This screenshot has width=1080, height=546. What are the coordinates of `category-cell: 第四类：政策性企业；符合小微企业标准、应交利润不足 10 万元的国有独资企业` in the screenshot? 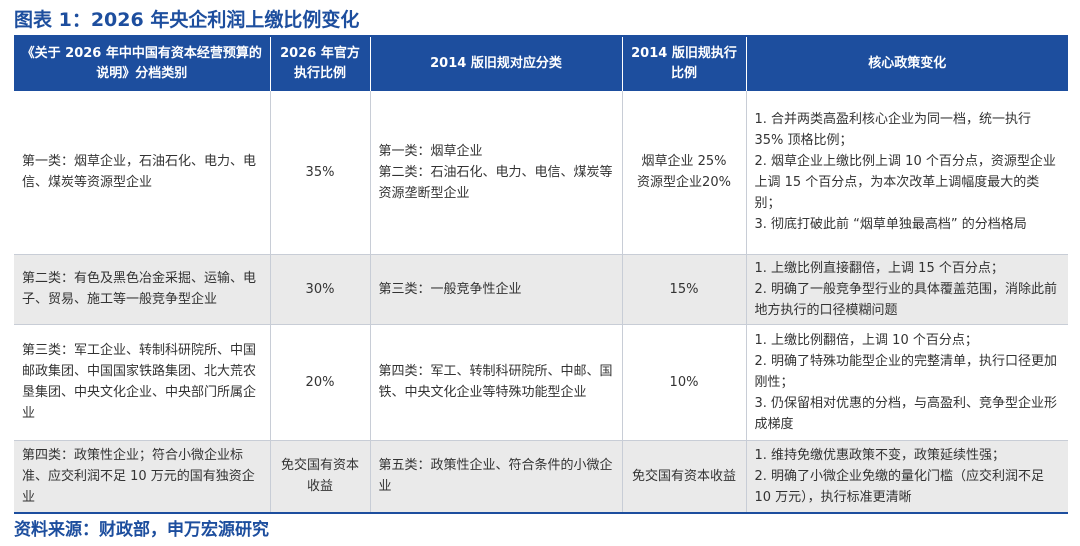 It's located at (142, 476).